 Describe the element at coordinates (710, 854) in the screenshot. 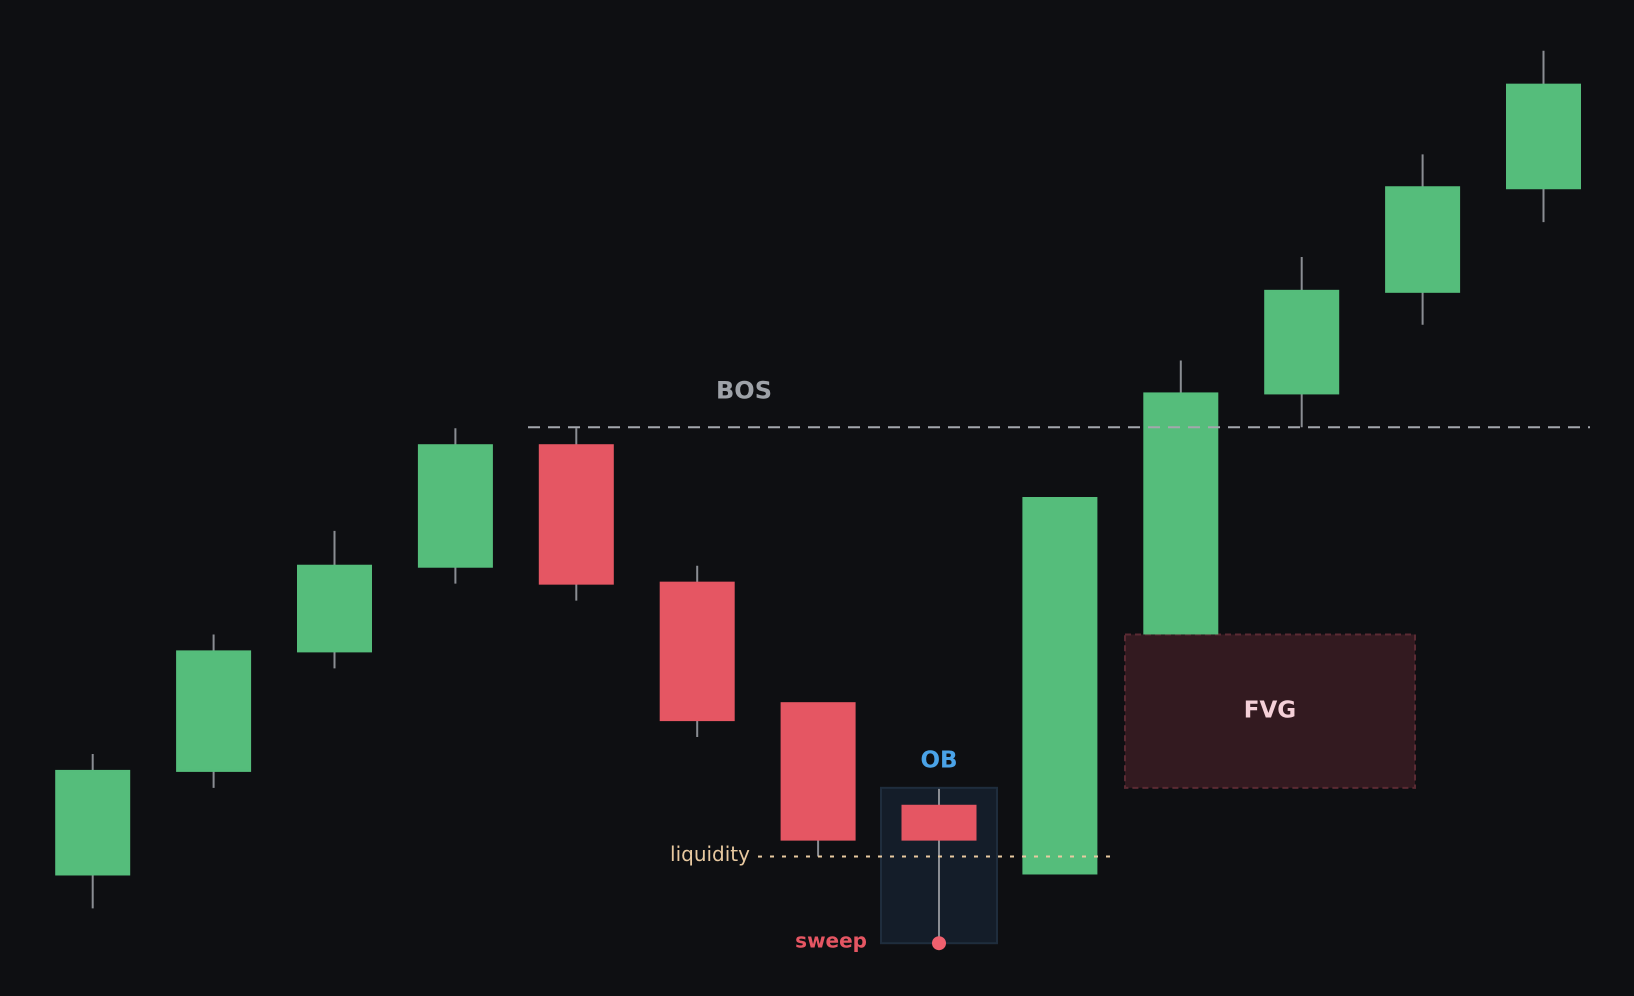

I see `liquidity-label: liquidity` at that location.